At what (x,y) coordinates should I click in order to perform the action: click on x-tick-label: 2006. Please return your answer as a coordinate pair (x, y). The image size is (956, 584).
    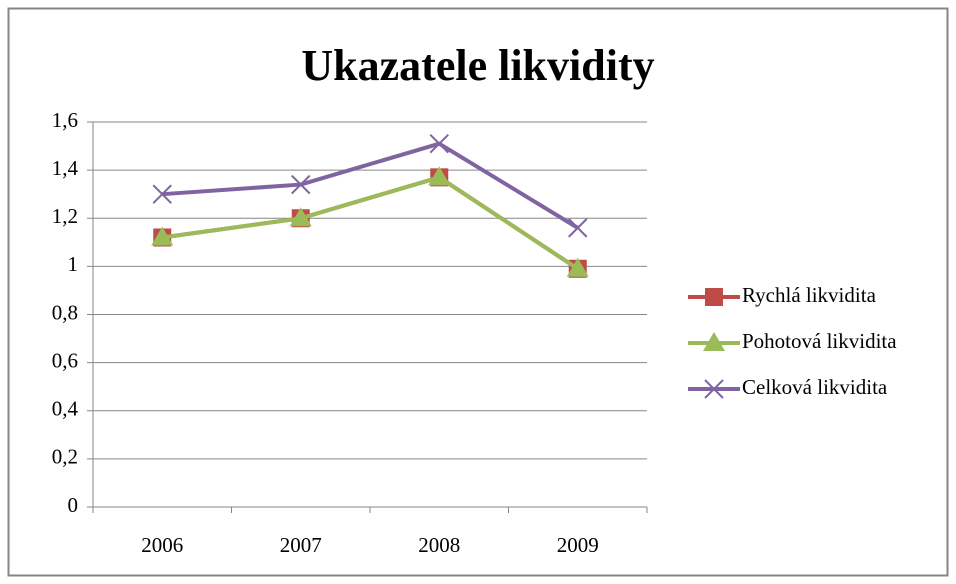
    Looking at the image, I should click on (162, 545).